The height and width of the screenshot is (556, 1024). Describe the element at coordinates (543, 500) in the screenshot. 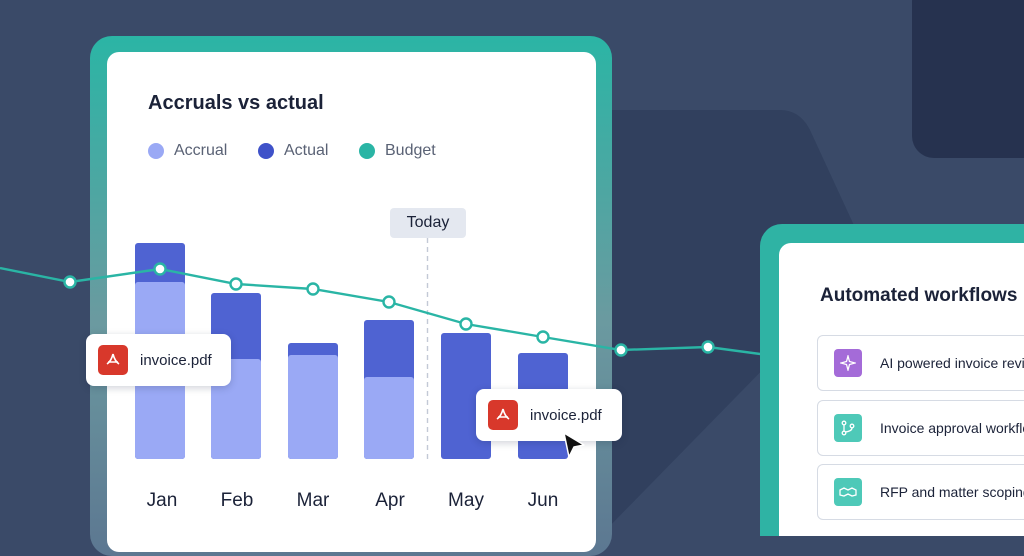

I see `x-tick-label: Jun` at that location.